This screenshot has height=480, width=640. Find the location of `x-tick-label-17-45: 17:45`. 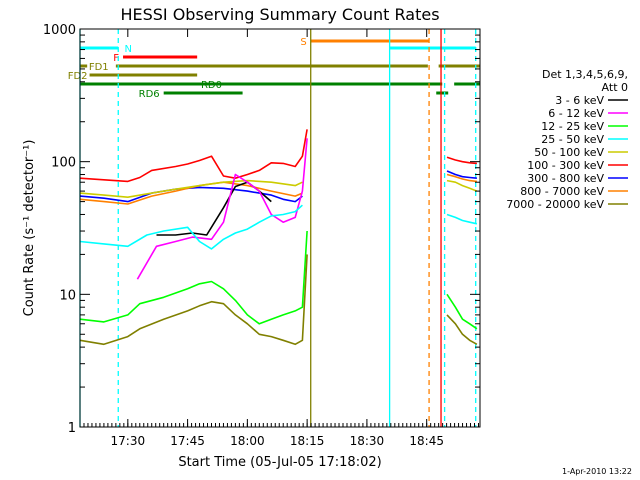

x-tick-label-17-45: 17:45 is located at coordinates (187, 441).